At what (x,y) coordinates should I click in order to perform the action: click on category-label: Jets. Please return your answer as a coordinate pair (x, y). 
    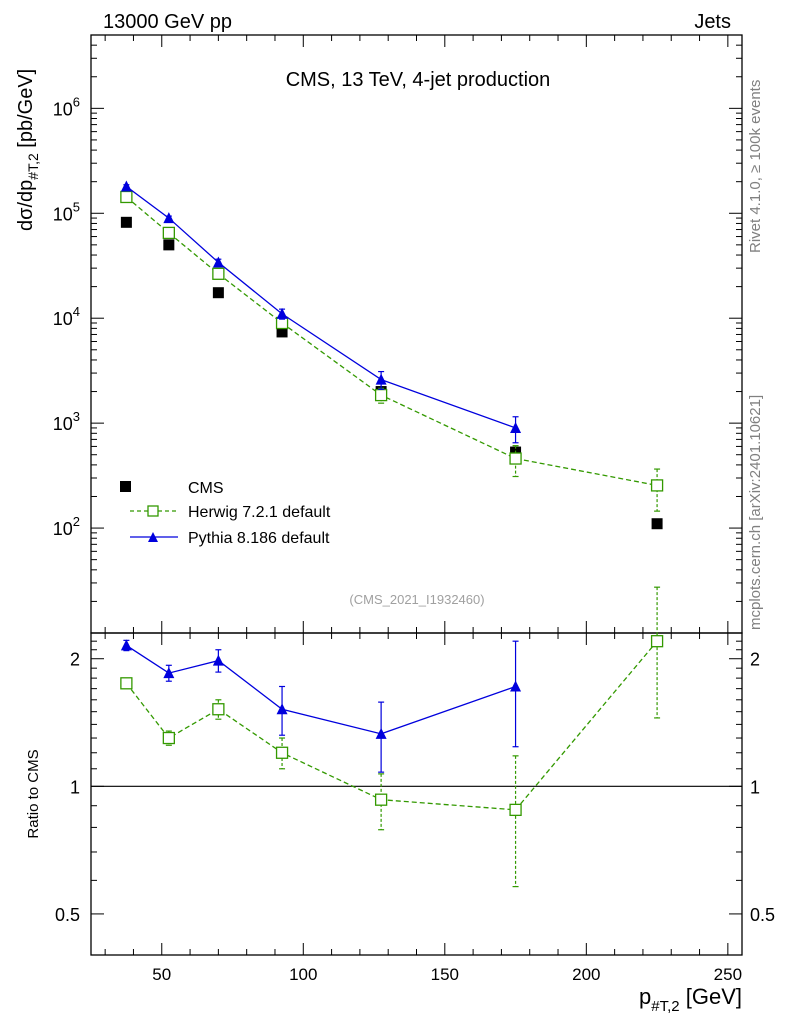
    Looking at the image, I should click on (712, 22).